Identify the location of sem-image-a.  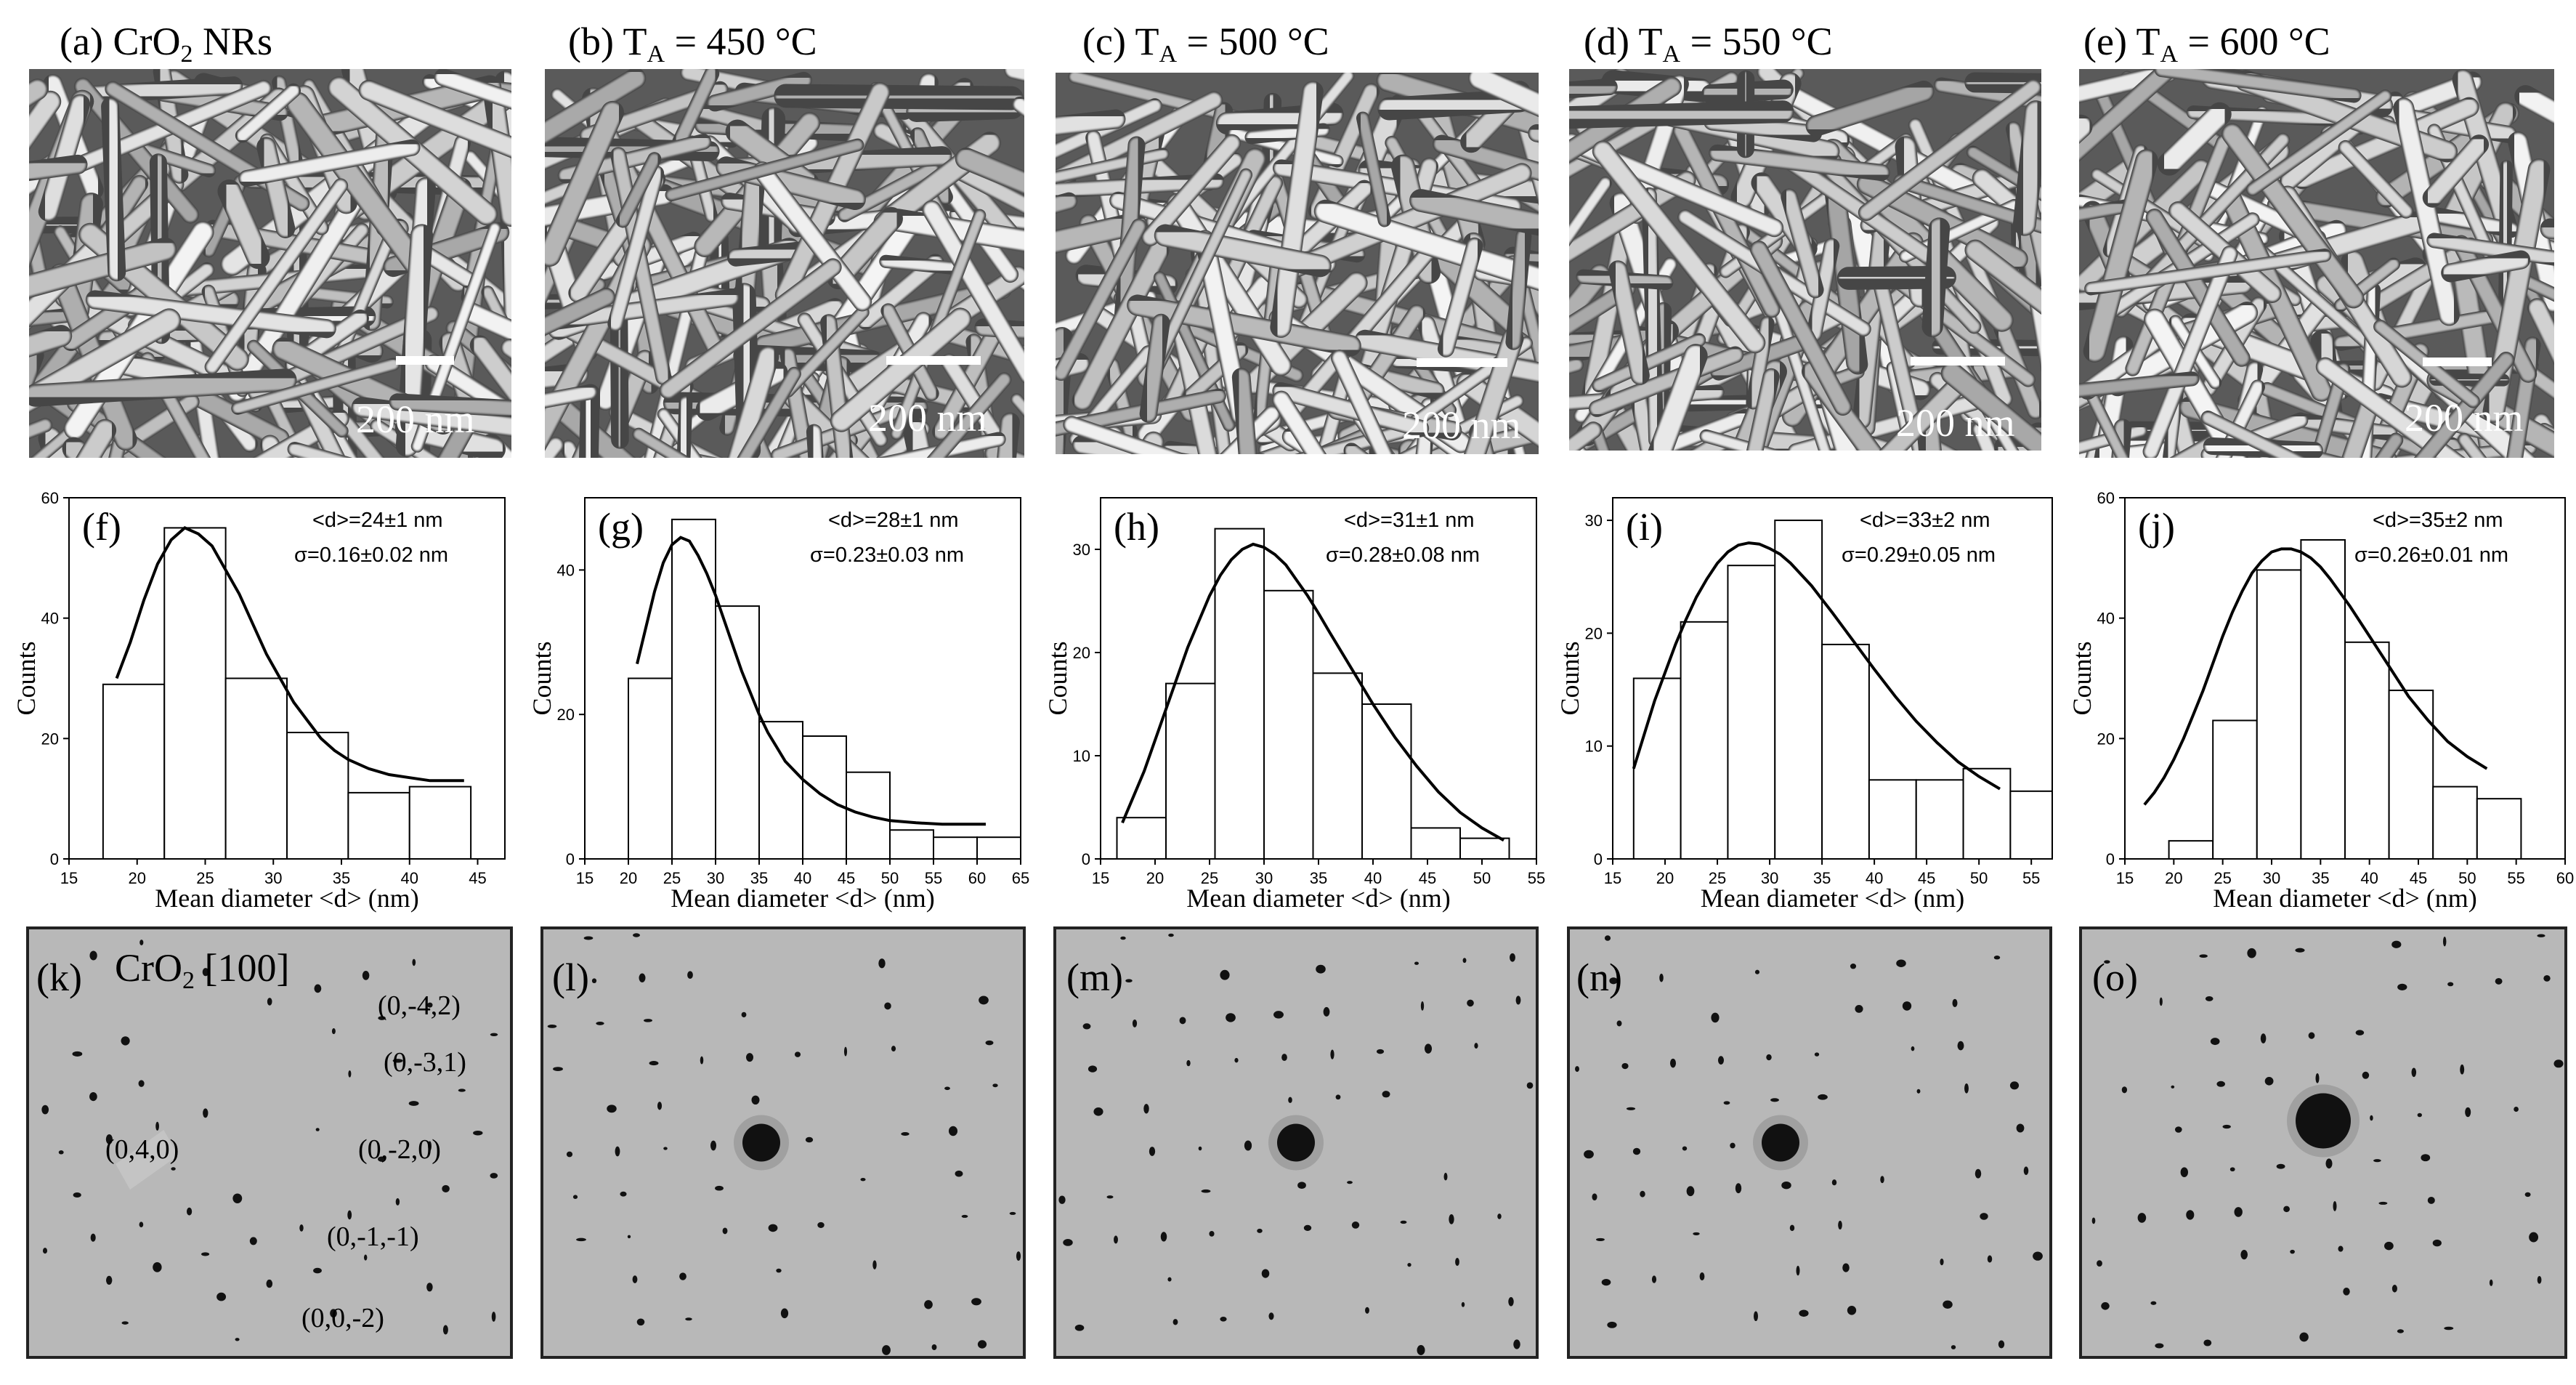
(270, 263).